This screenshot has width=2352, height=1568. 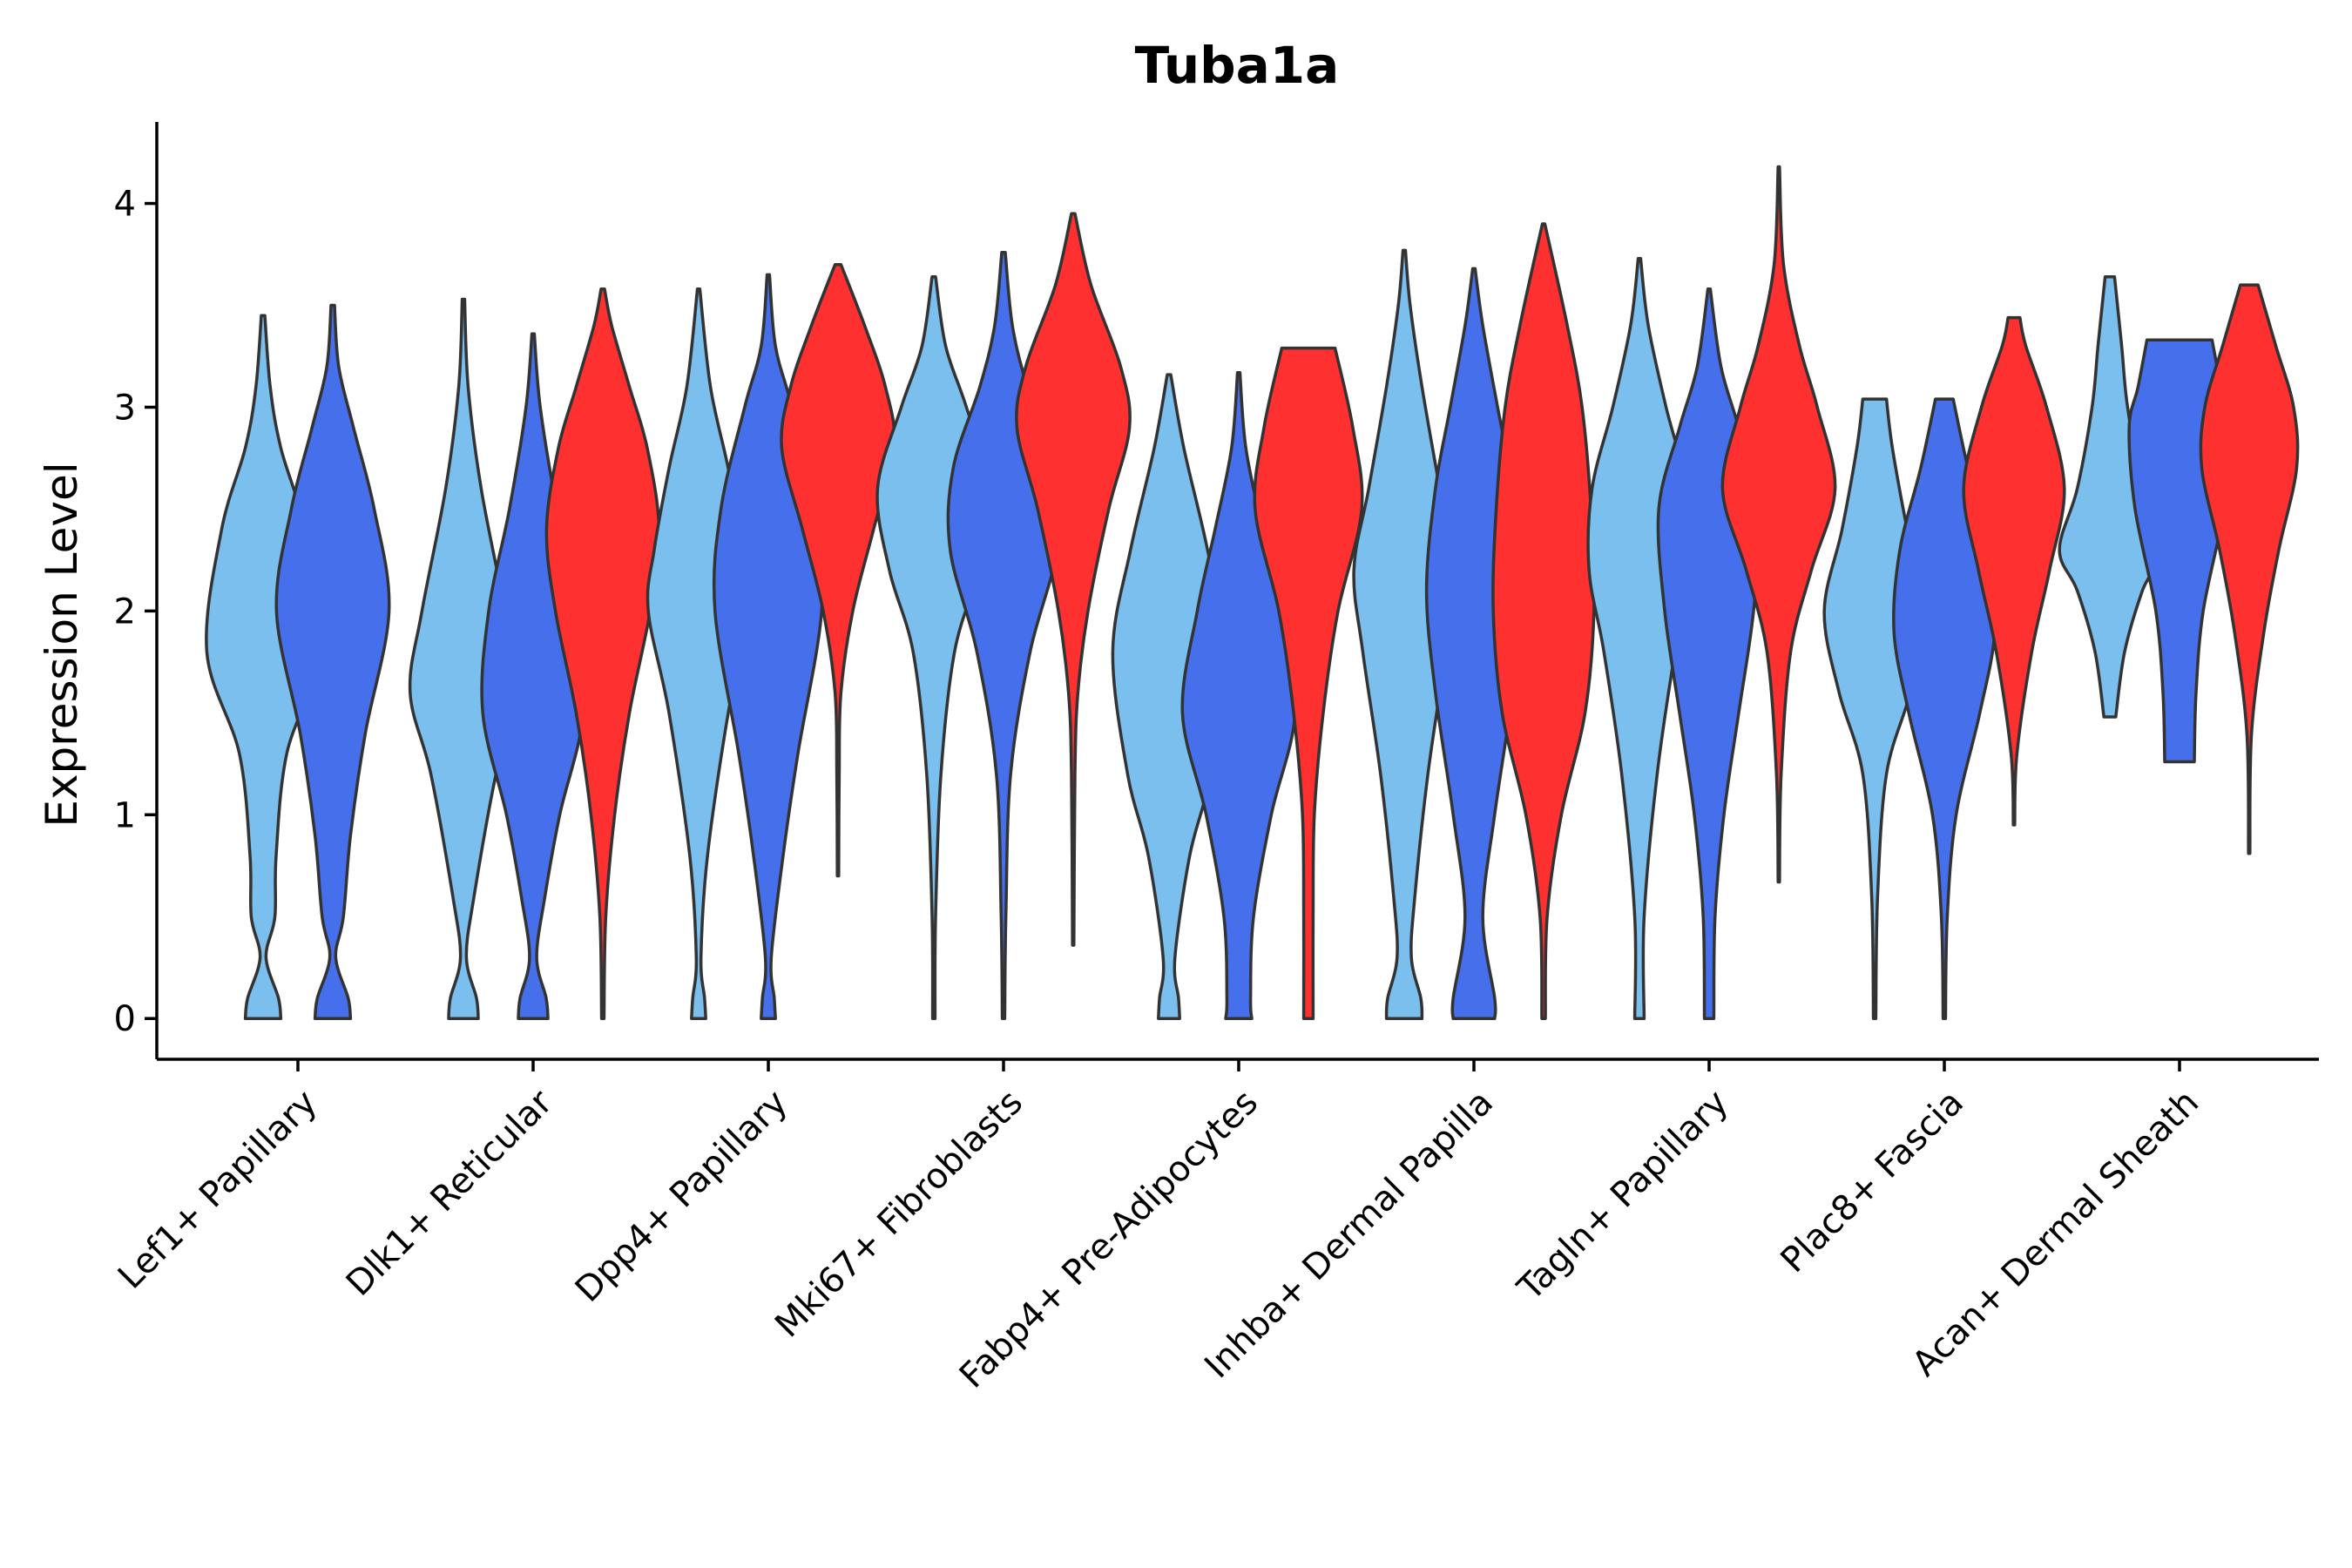 What do you see at coordinates (125, 408) in the screenshot?
I see `y-tick-label: 3` at bounding box center [125, 408].